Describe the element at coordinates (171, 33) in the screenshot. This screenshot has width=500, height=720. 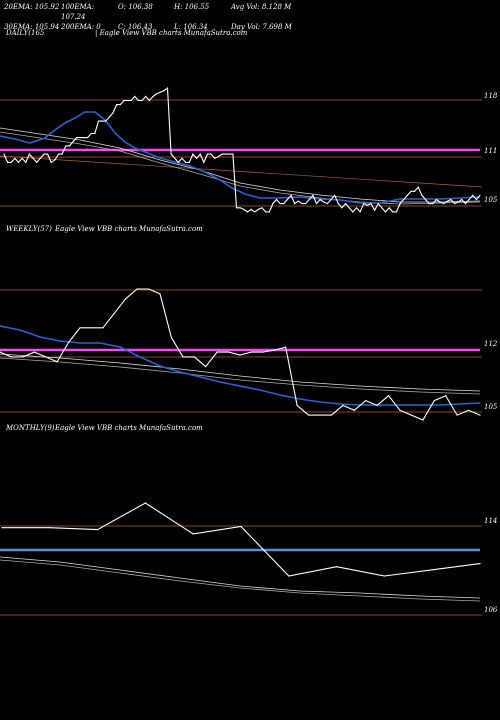
I see `daily-subtitle: | Eagle View VBB charts MunafaSutra.com` at that location.